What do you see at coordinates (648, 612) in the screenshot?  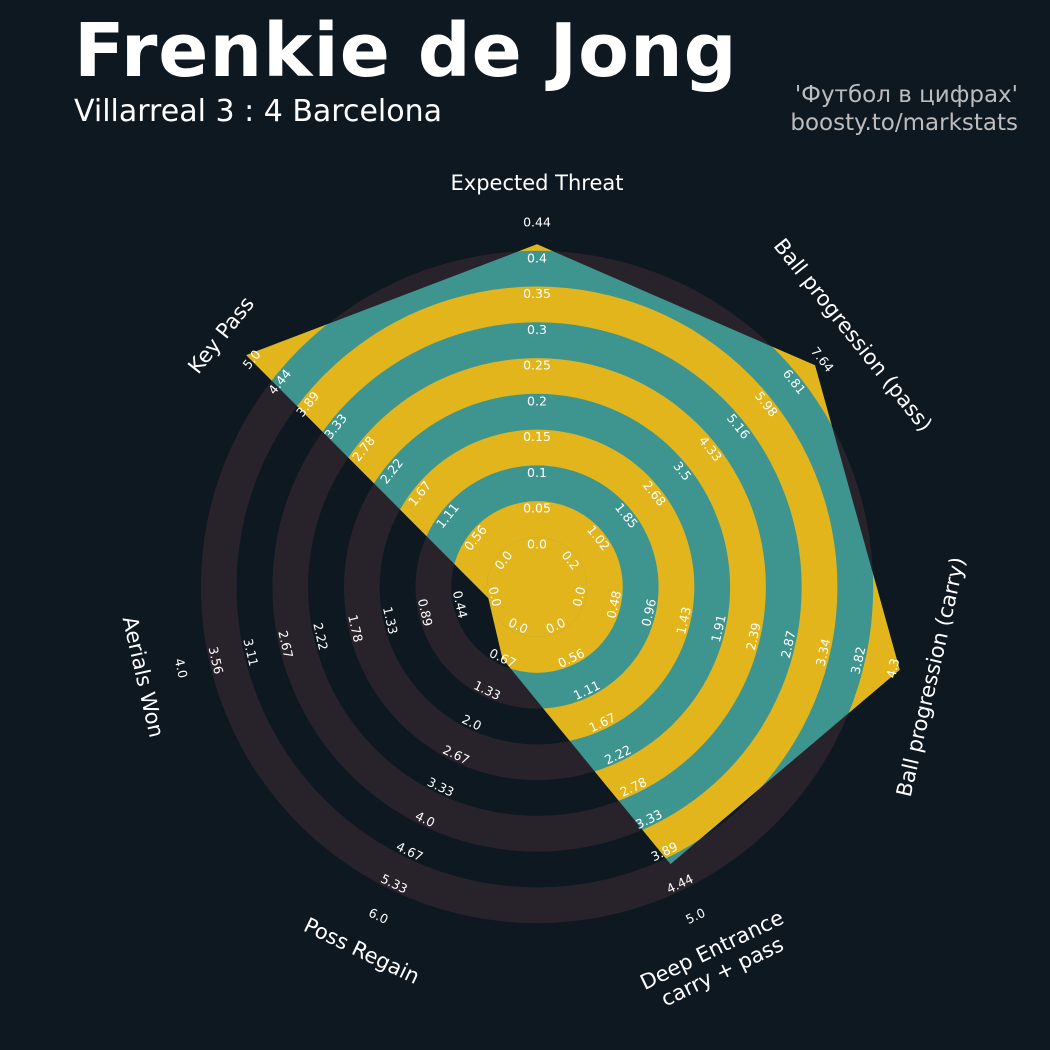 I see `radar-tick-label: 0.96` at bounding box center [648, 612].